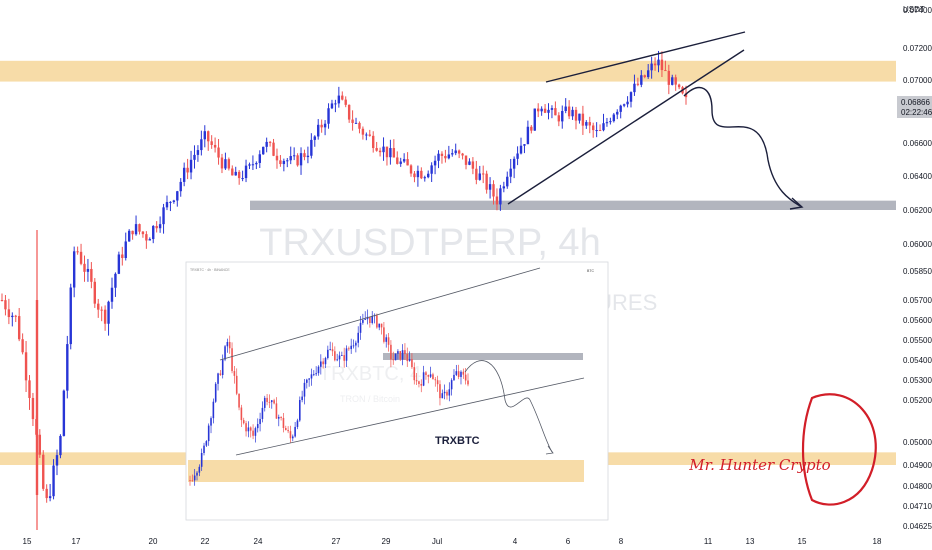 The image size is (932, 550). What do you see at coordinates (380, 314) in the screenshot?
I see `inset-channel-upper` at bounding box center [380, 314].